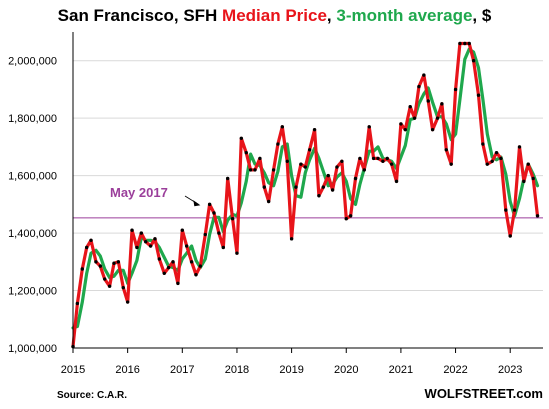 This screenshot has height=409, width=549. What do you see at coordinates (510, 370) in the screenshot?
I see `x-tick-label: 2023` at bounding box center [510, 370].